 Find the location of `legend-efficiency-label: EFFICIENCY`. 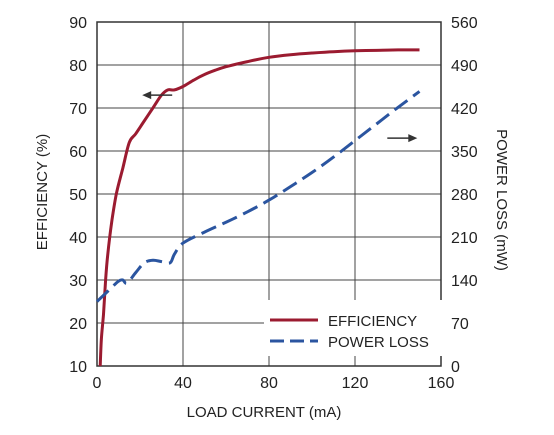

legend-efficiency-label: EFFICIENCY is located at coordinates (372, 321).